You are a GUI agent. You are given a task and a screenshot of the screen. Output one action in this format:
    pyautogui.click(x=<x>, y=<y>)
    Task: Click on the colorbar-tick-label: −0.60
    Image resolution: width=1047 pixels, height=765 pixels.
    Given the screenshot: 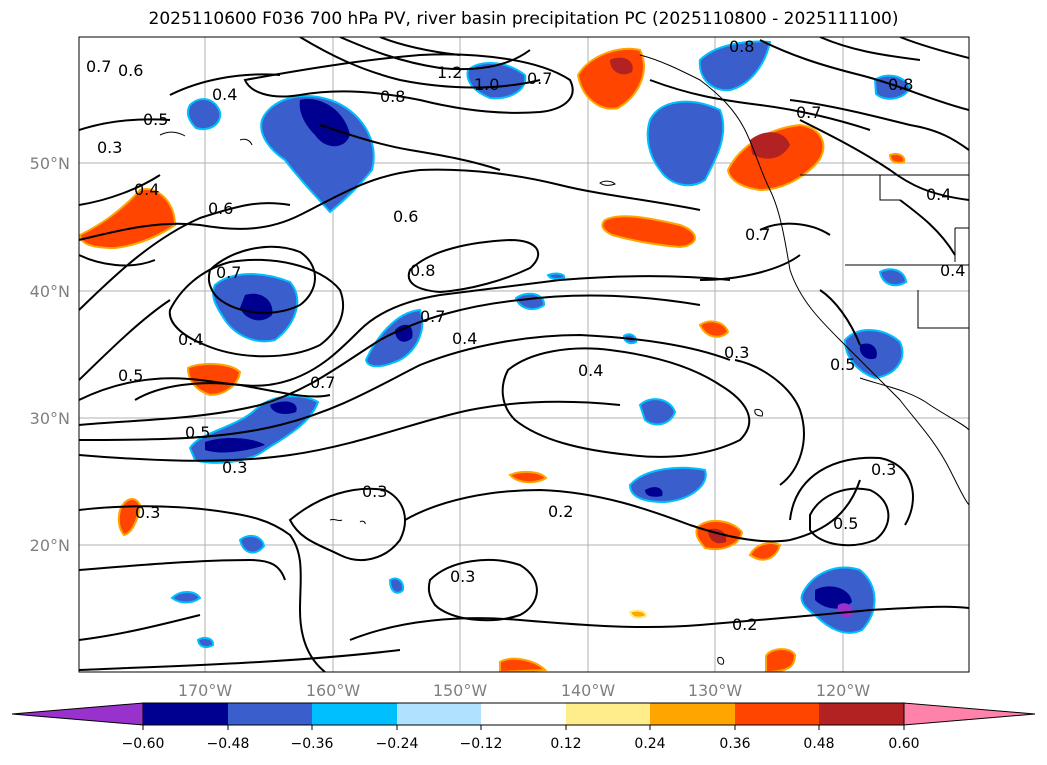 What is the action you would take?
    pyautogui.click(x=143, y=744)
    